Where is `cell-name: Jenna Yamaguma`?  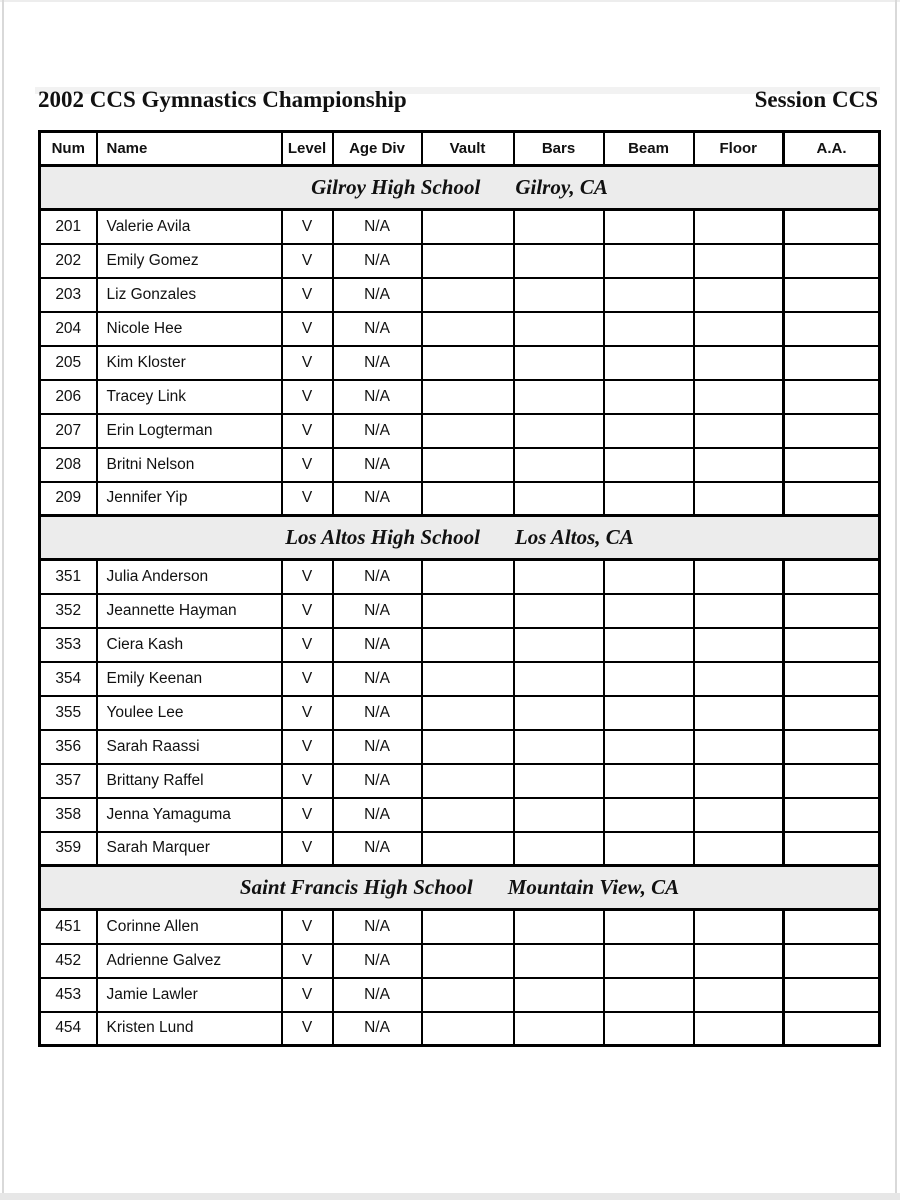
cell-name: Jenna Yamaguma is located at coordinates (189, 814).